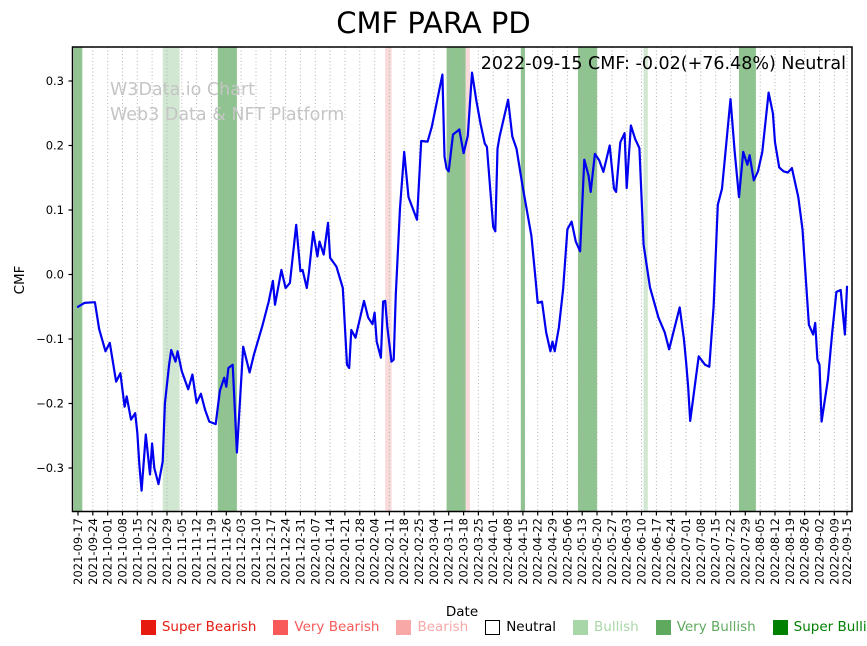 Image resolution: width=867 pixels, height=646 pixels. I want to click on svg-text: 2021-10-01, so click(108, 551).